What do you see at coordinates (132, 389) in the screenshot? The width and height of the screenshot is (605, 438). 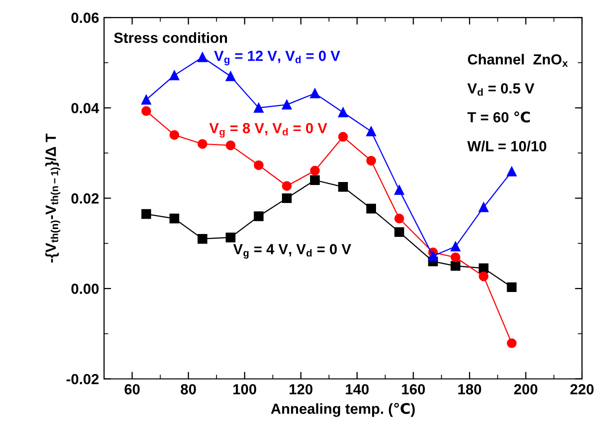 I see `x-tick-label: 60` at bounding box center [132, 389].